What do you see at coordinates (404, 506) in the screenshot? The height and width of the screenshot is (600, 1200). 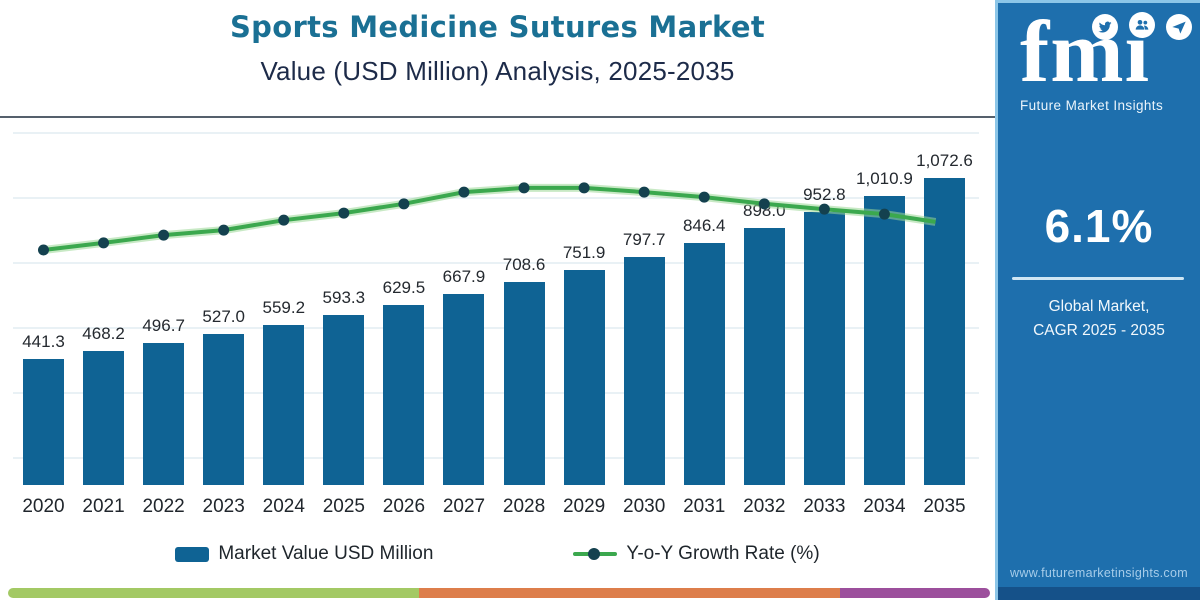 I see `year-label: 2026` at bounding box center [404, 506].